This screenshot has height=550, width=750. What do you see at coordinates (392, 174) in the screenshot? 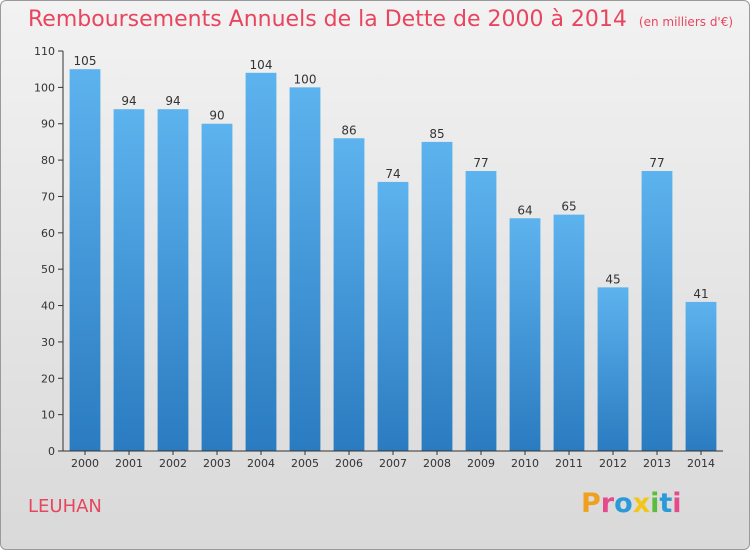
I see `bar-value-label: 74` at bounding box center [392, 174].